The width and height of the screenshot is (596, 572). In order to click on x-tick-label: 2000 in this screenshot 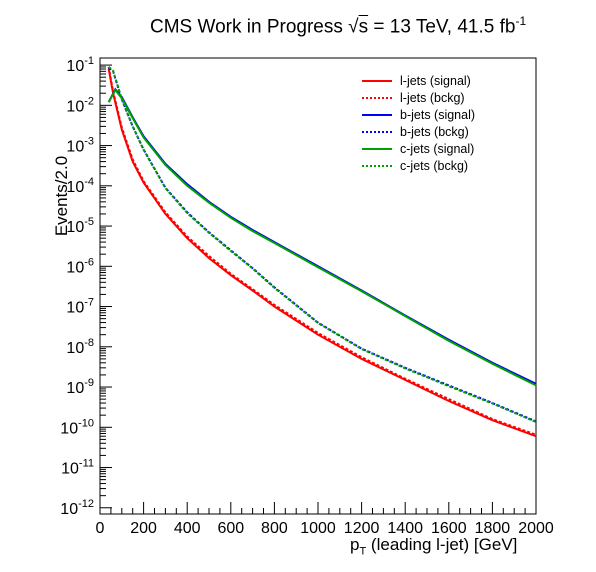, I will do `click(536, 528)`.